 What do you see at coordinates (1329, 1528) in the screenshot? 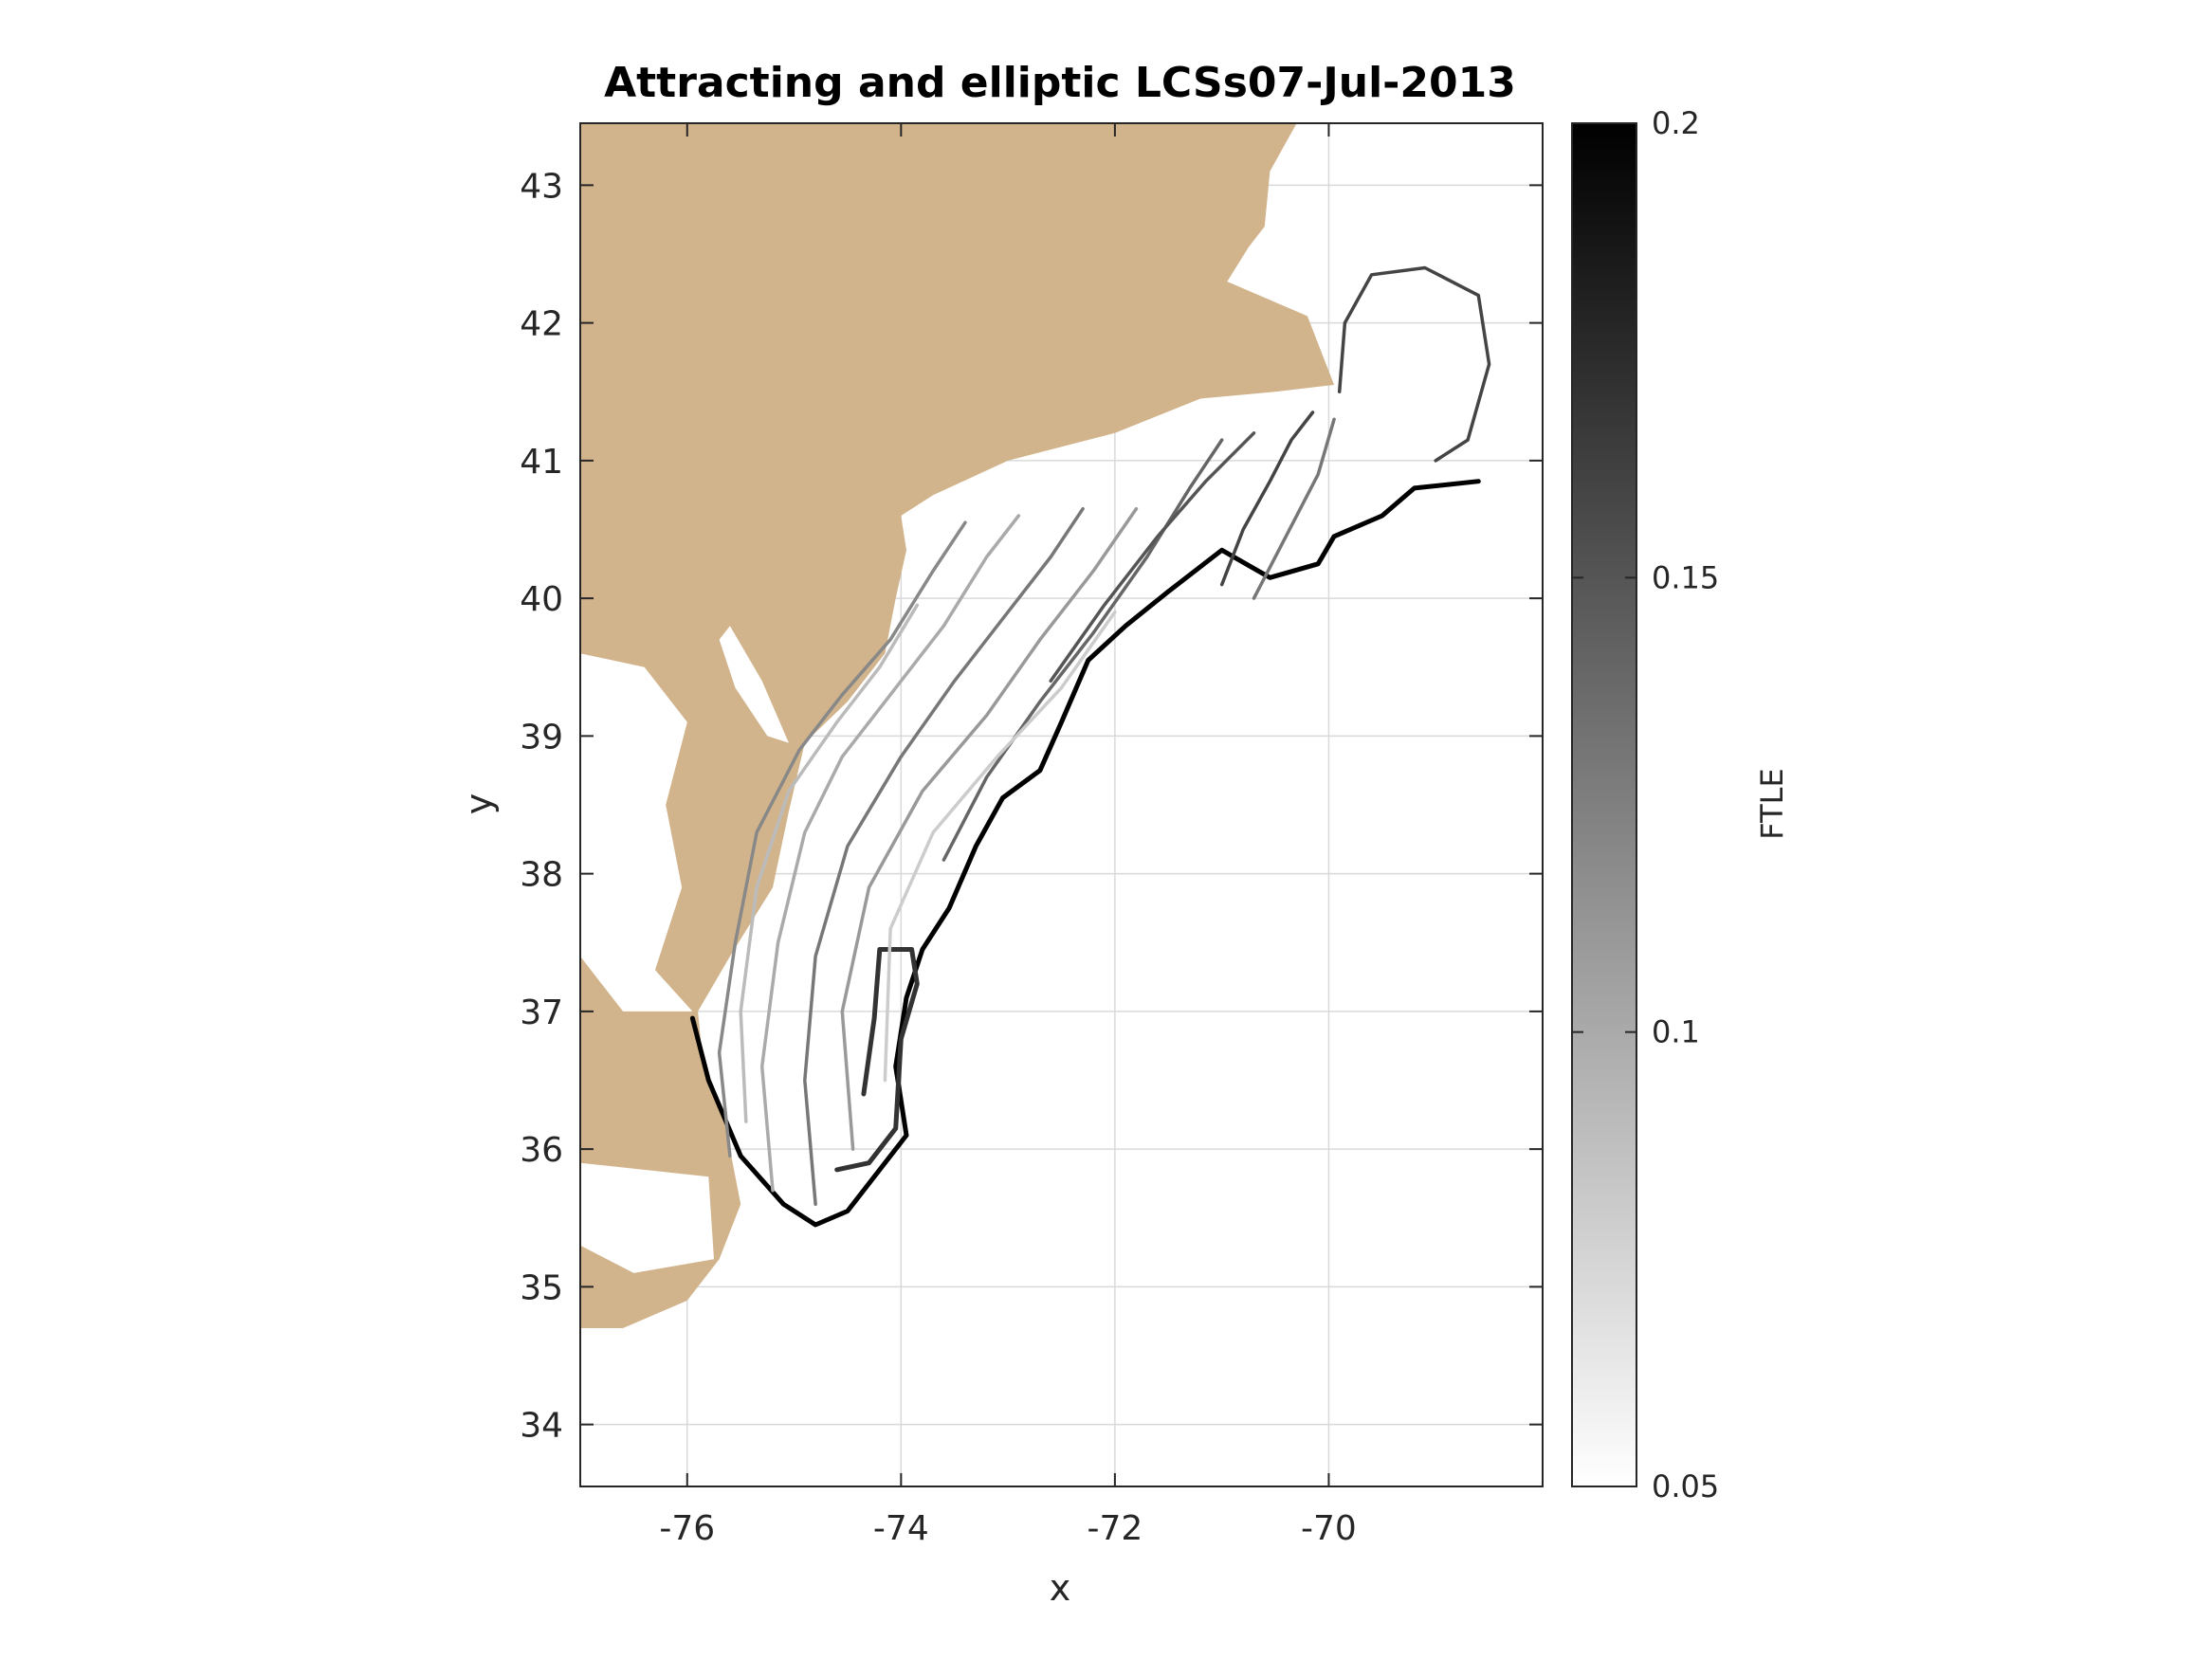
I see `x-tick-label: -70` at bounding box center [1329, 1528].